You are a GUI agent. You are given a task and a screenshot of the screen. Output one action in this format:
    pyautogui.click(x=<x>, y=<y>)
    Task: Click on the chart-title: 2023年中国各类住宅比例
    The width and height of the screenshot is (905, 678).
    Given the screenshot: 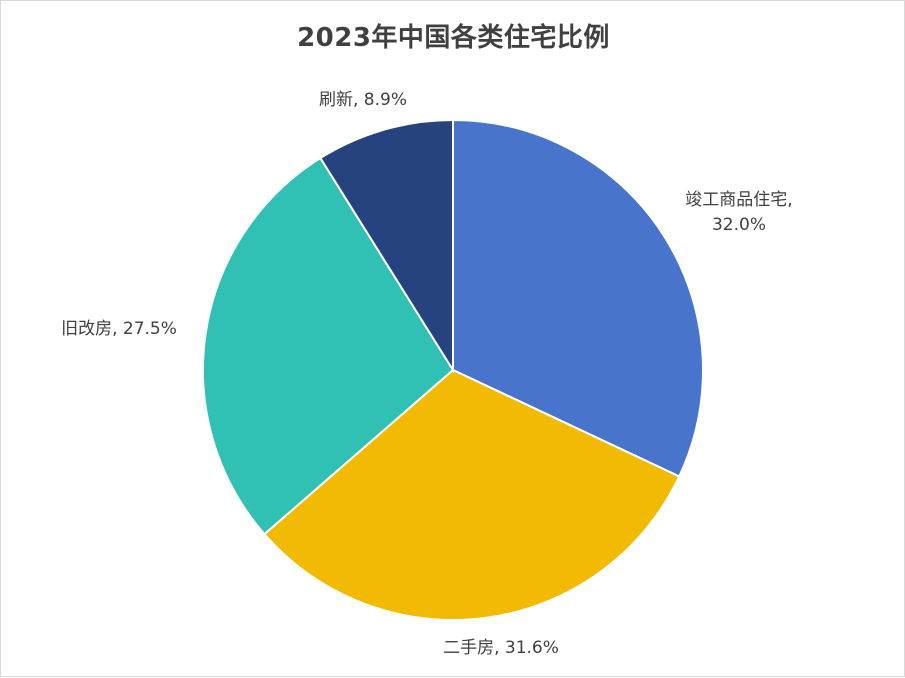 What is the action you would take?
    pyautogui.click(x=453, y=38)
    